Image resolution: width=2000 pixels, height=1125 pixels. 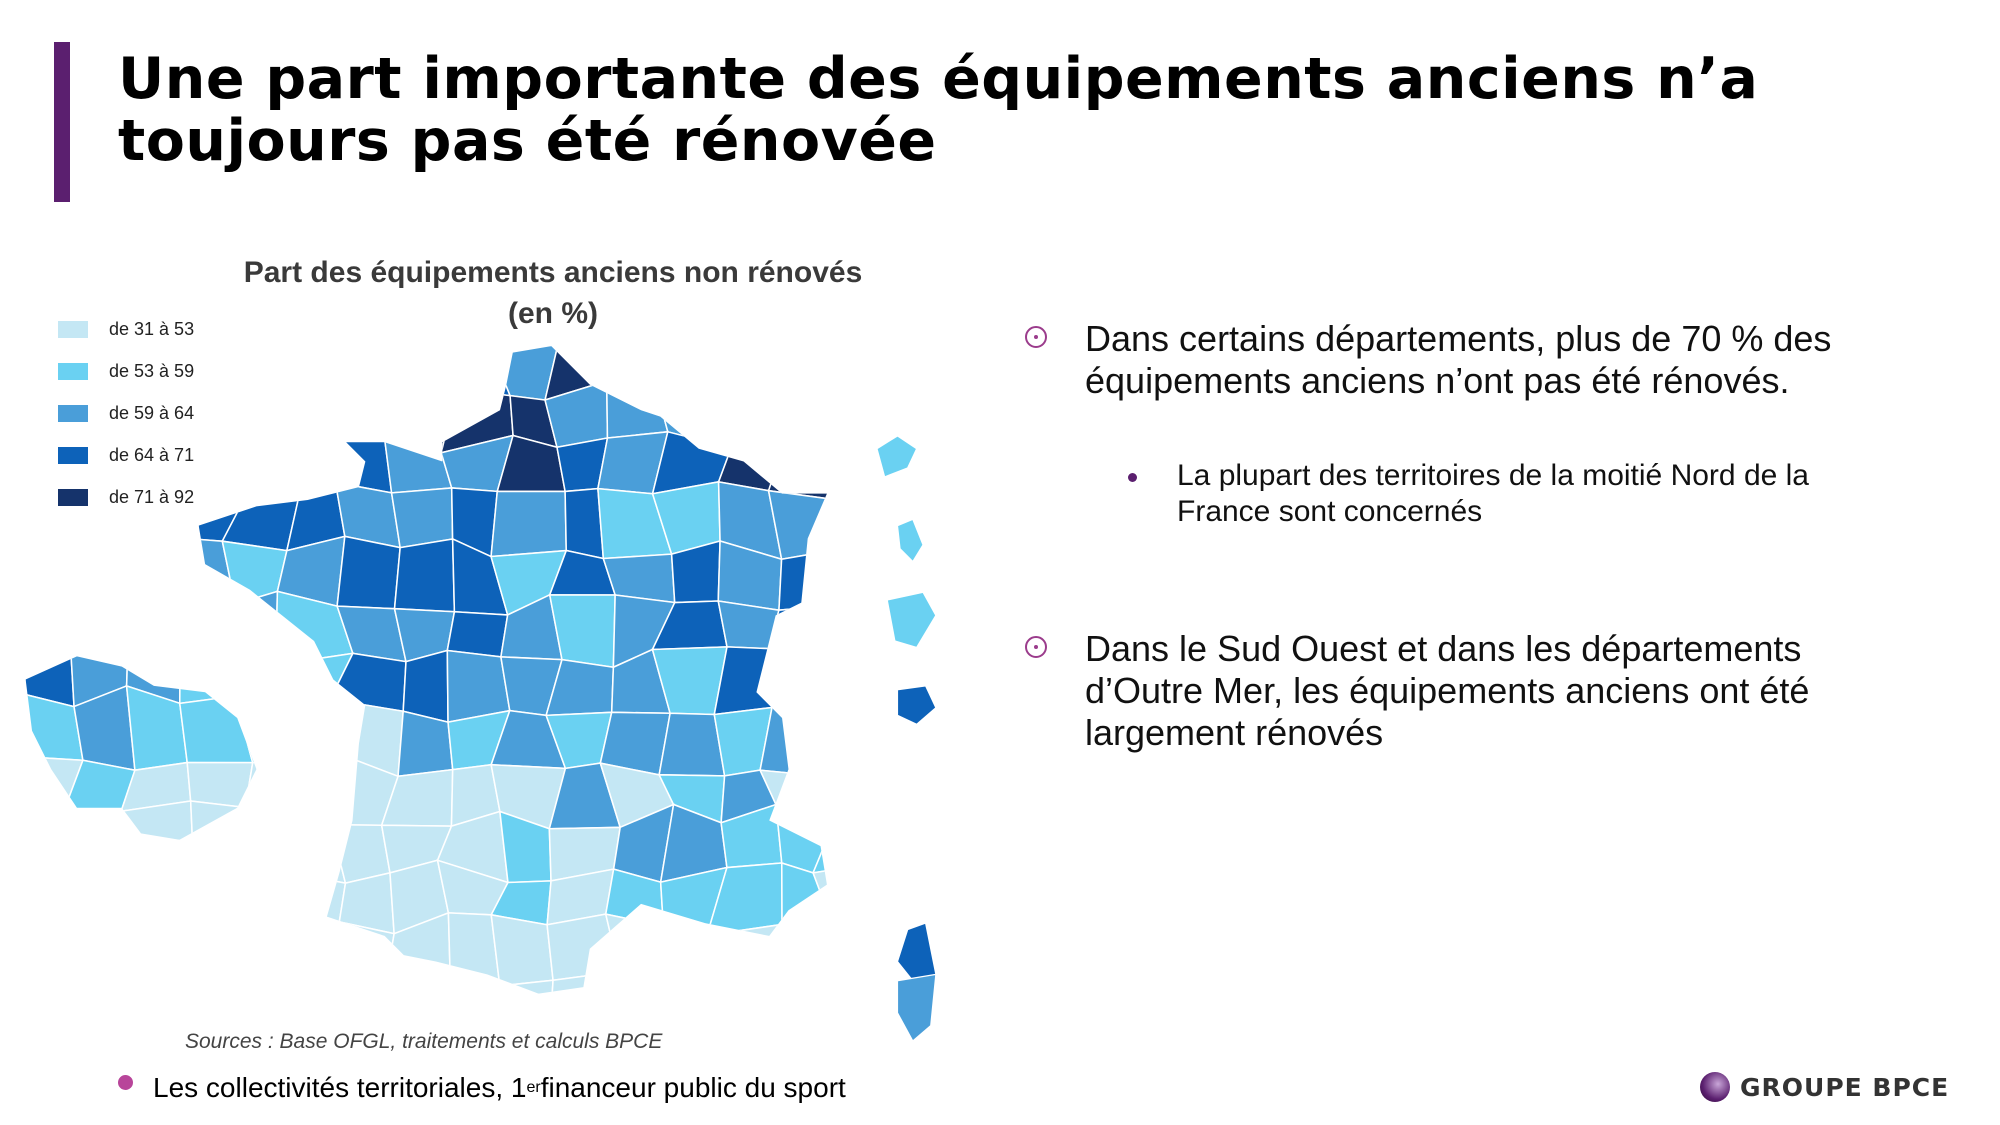 I want to click on island-reunion, so click(x=916, y=705).